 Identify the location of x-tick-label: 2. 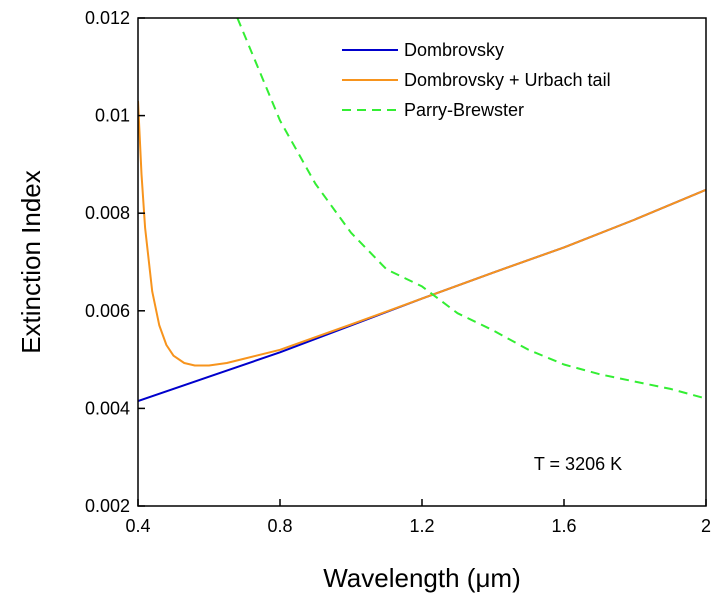
(706, 526).